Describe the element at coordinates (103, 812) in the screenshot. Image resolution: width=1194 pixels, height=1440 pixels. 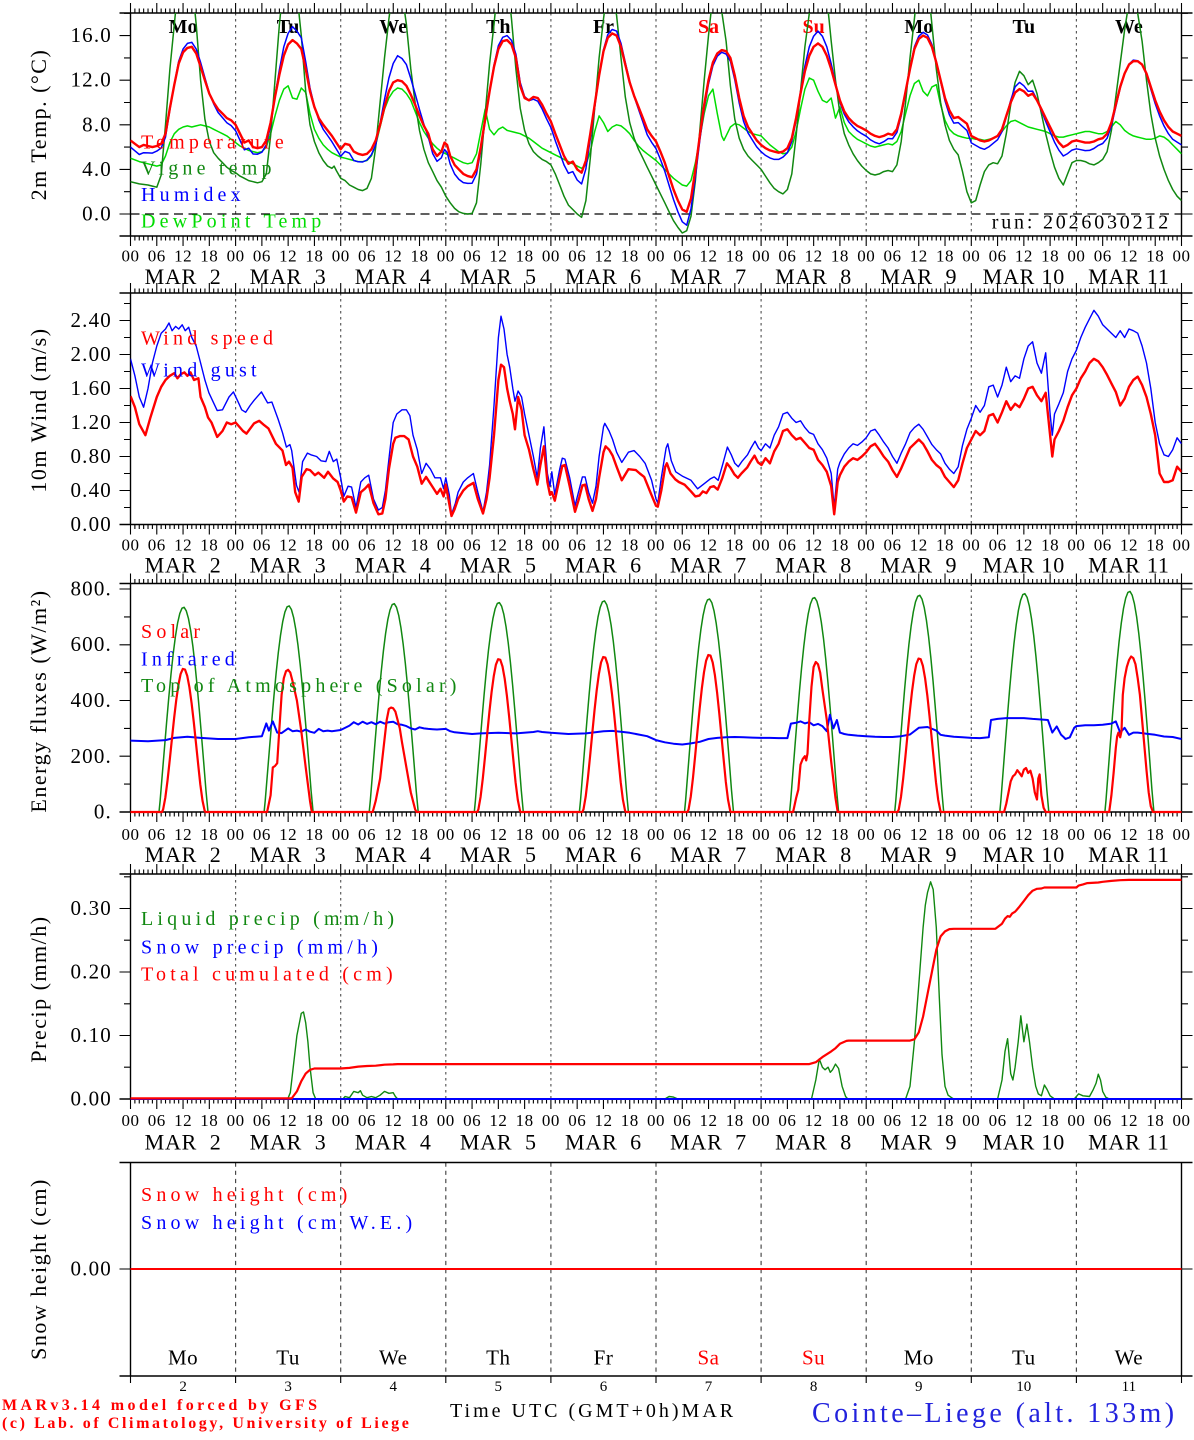
I see `svg-text: 0.` at that location.